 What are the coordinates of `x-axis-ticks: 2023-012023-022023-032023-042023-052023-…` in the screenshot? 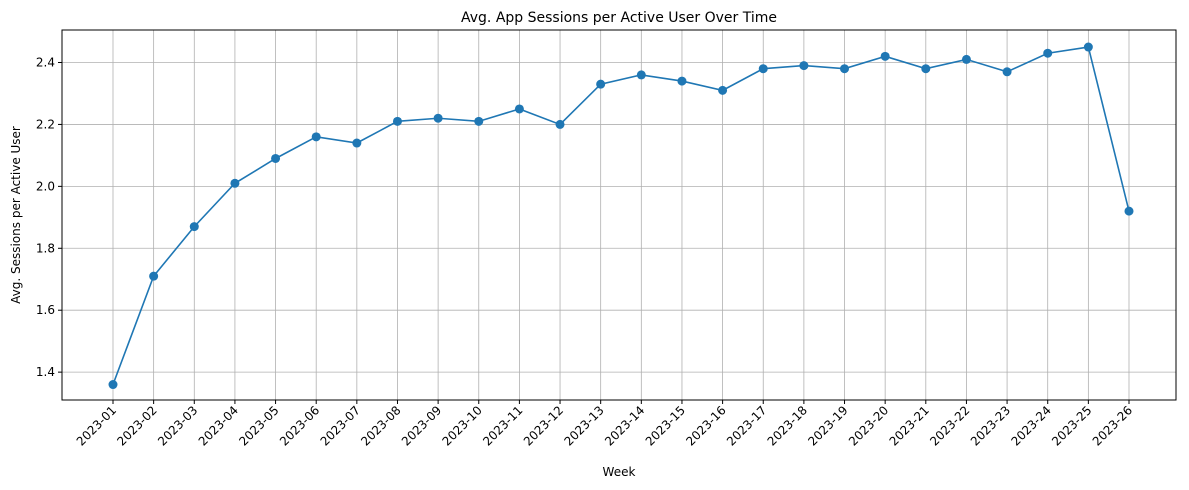 It's located at (604, 424).